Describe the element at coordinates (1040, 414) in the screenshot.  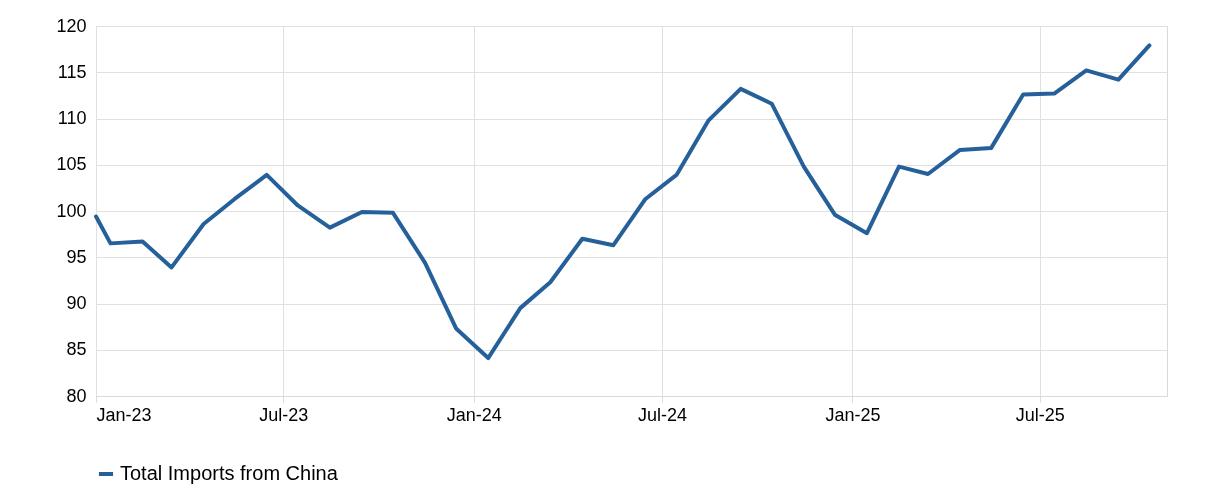
I see `x-tick-label: Jul-25` at that location.